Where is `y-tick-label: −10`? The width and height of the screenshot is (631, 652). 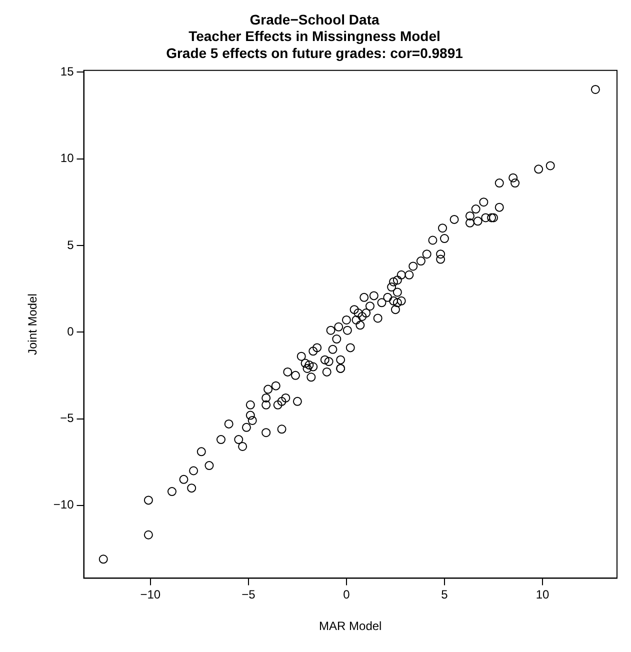
y-tick-label: −10 is located at coordinates (63, 505).